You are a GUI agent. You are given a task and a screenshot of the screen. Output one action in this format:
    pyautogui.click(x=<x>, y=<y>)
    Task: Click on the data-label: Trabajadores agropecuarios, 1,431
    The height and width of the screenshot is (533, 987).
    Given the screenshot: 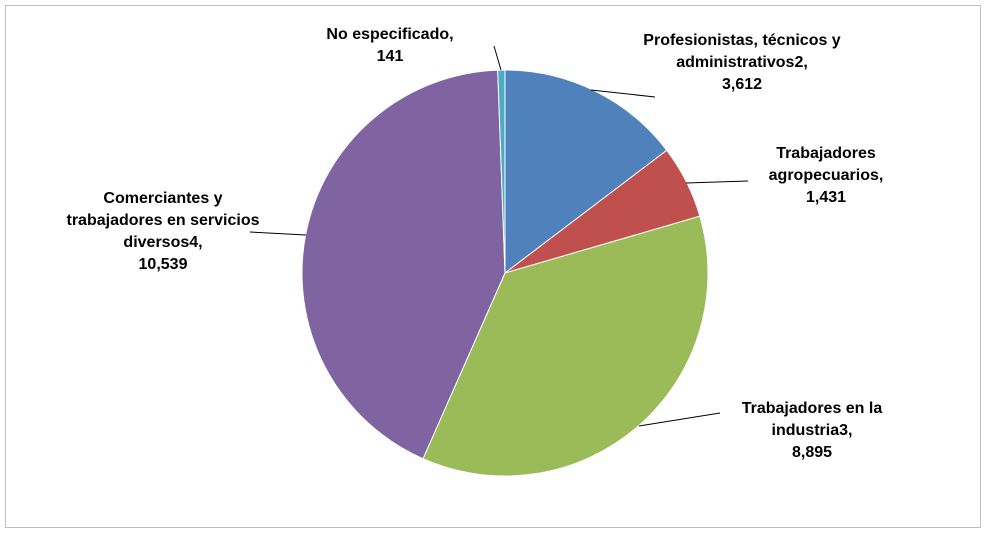 What is the action you would take?
    pyautogui.click(x=826, y=176)
    